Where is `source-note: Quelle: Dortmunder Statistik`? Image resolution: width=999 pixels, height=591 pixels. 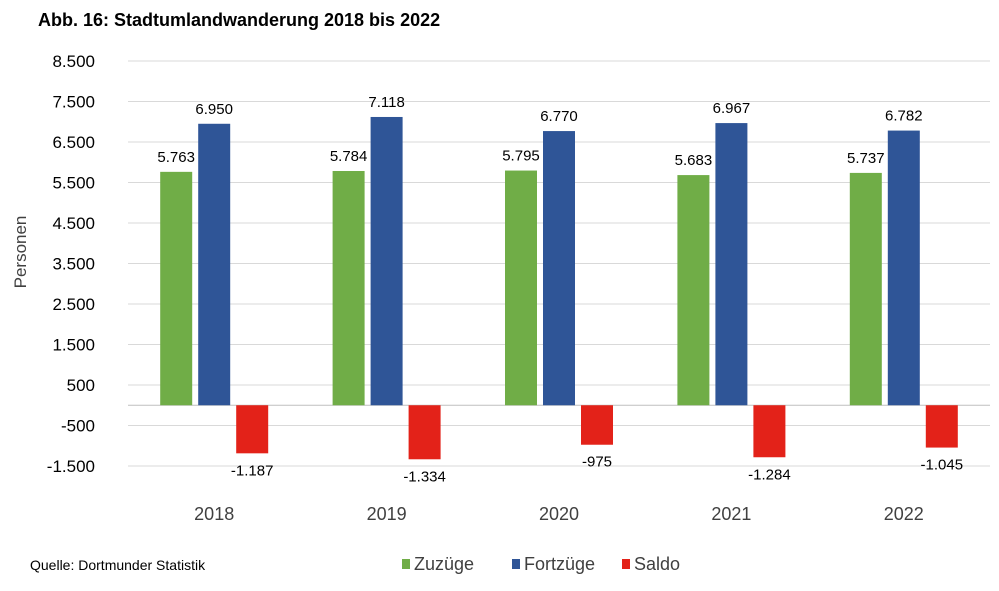
source-note: Quelle: Dortmunder Statistik is located at coordinates (118, 565).